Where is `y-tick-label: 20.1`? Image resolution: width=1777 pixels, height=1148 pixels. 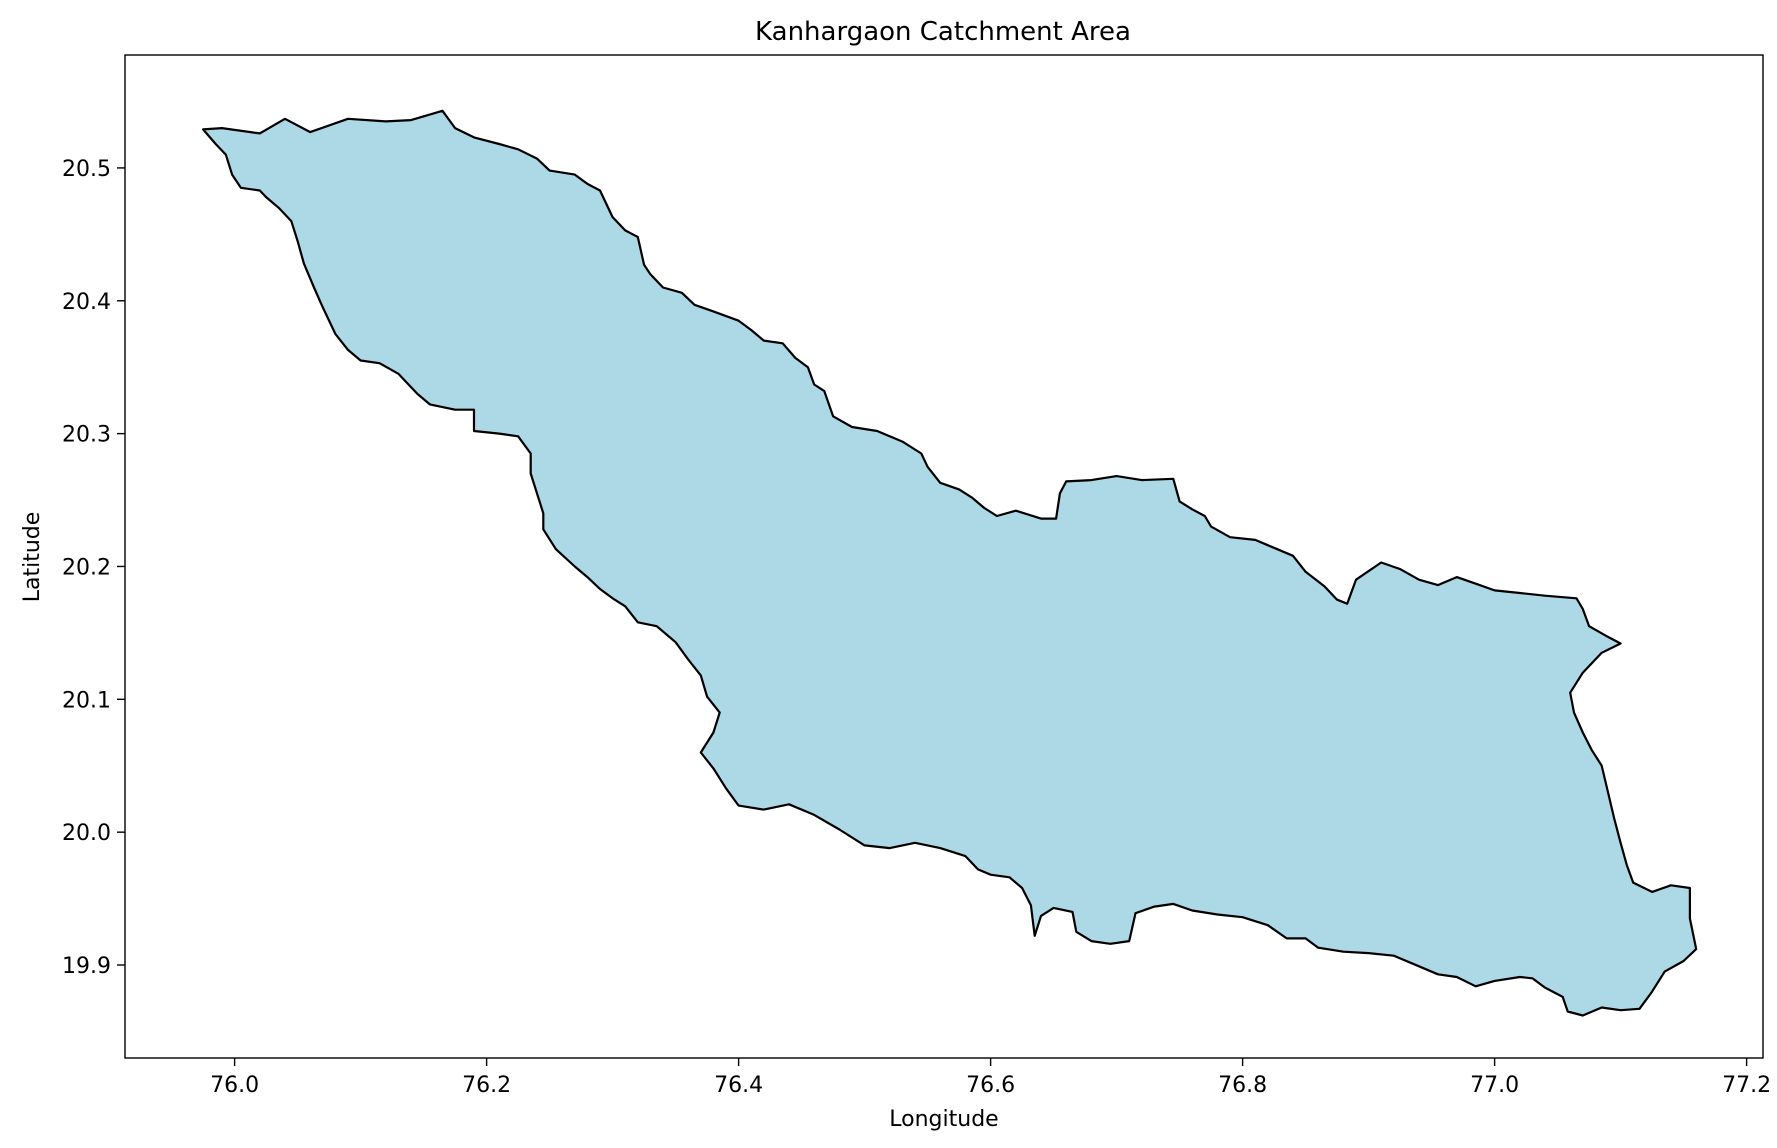 y-tick-label: 20.1 is located at coordinates (86, 700).